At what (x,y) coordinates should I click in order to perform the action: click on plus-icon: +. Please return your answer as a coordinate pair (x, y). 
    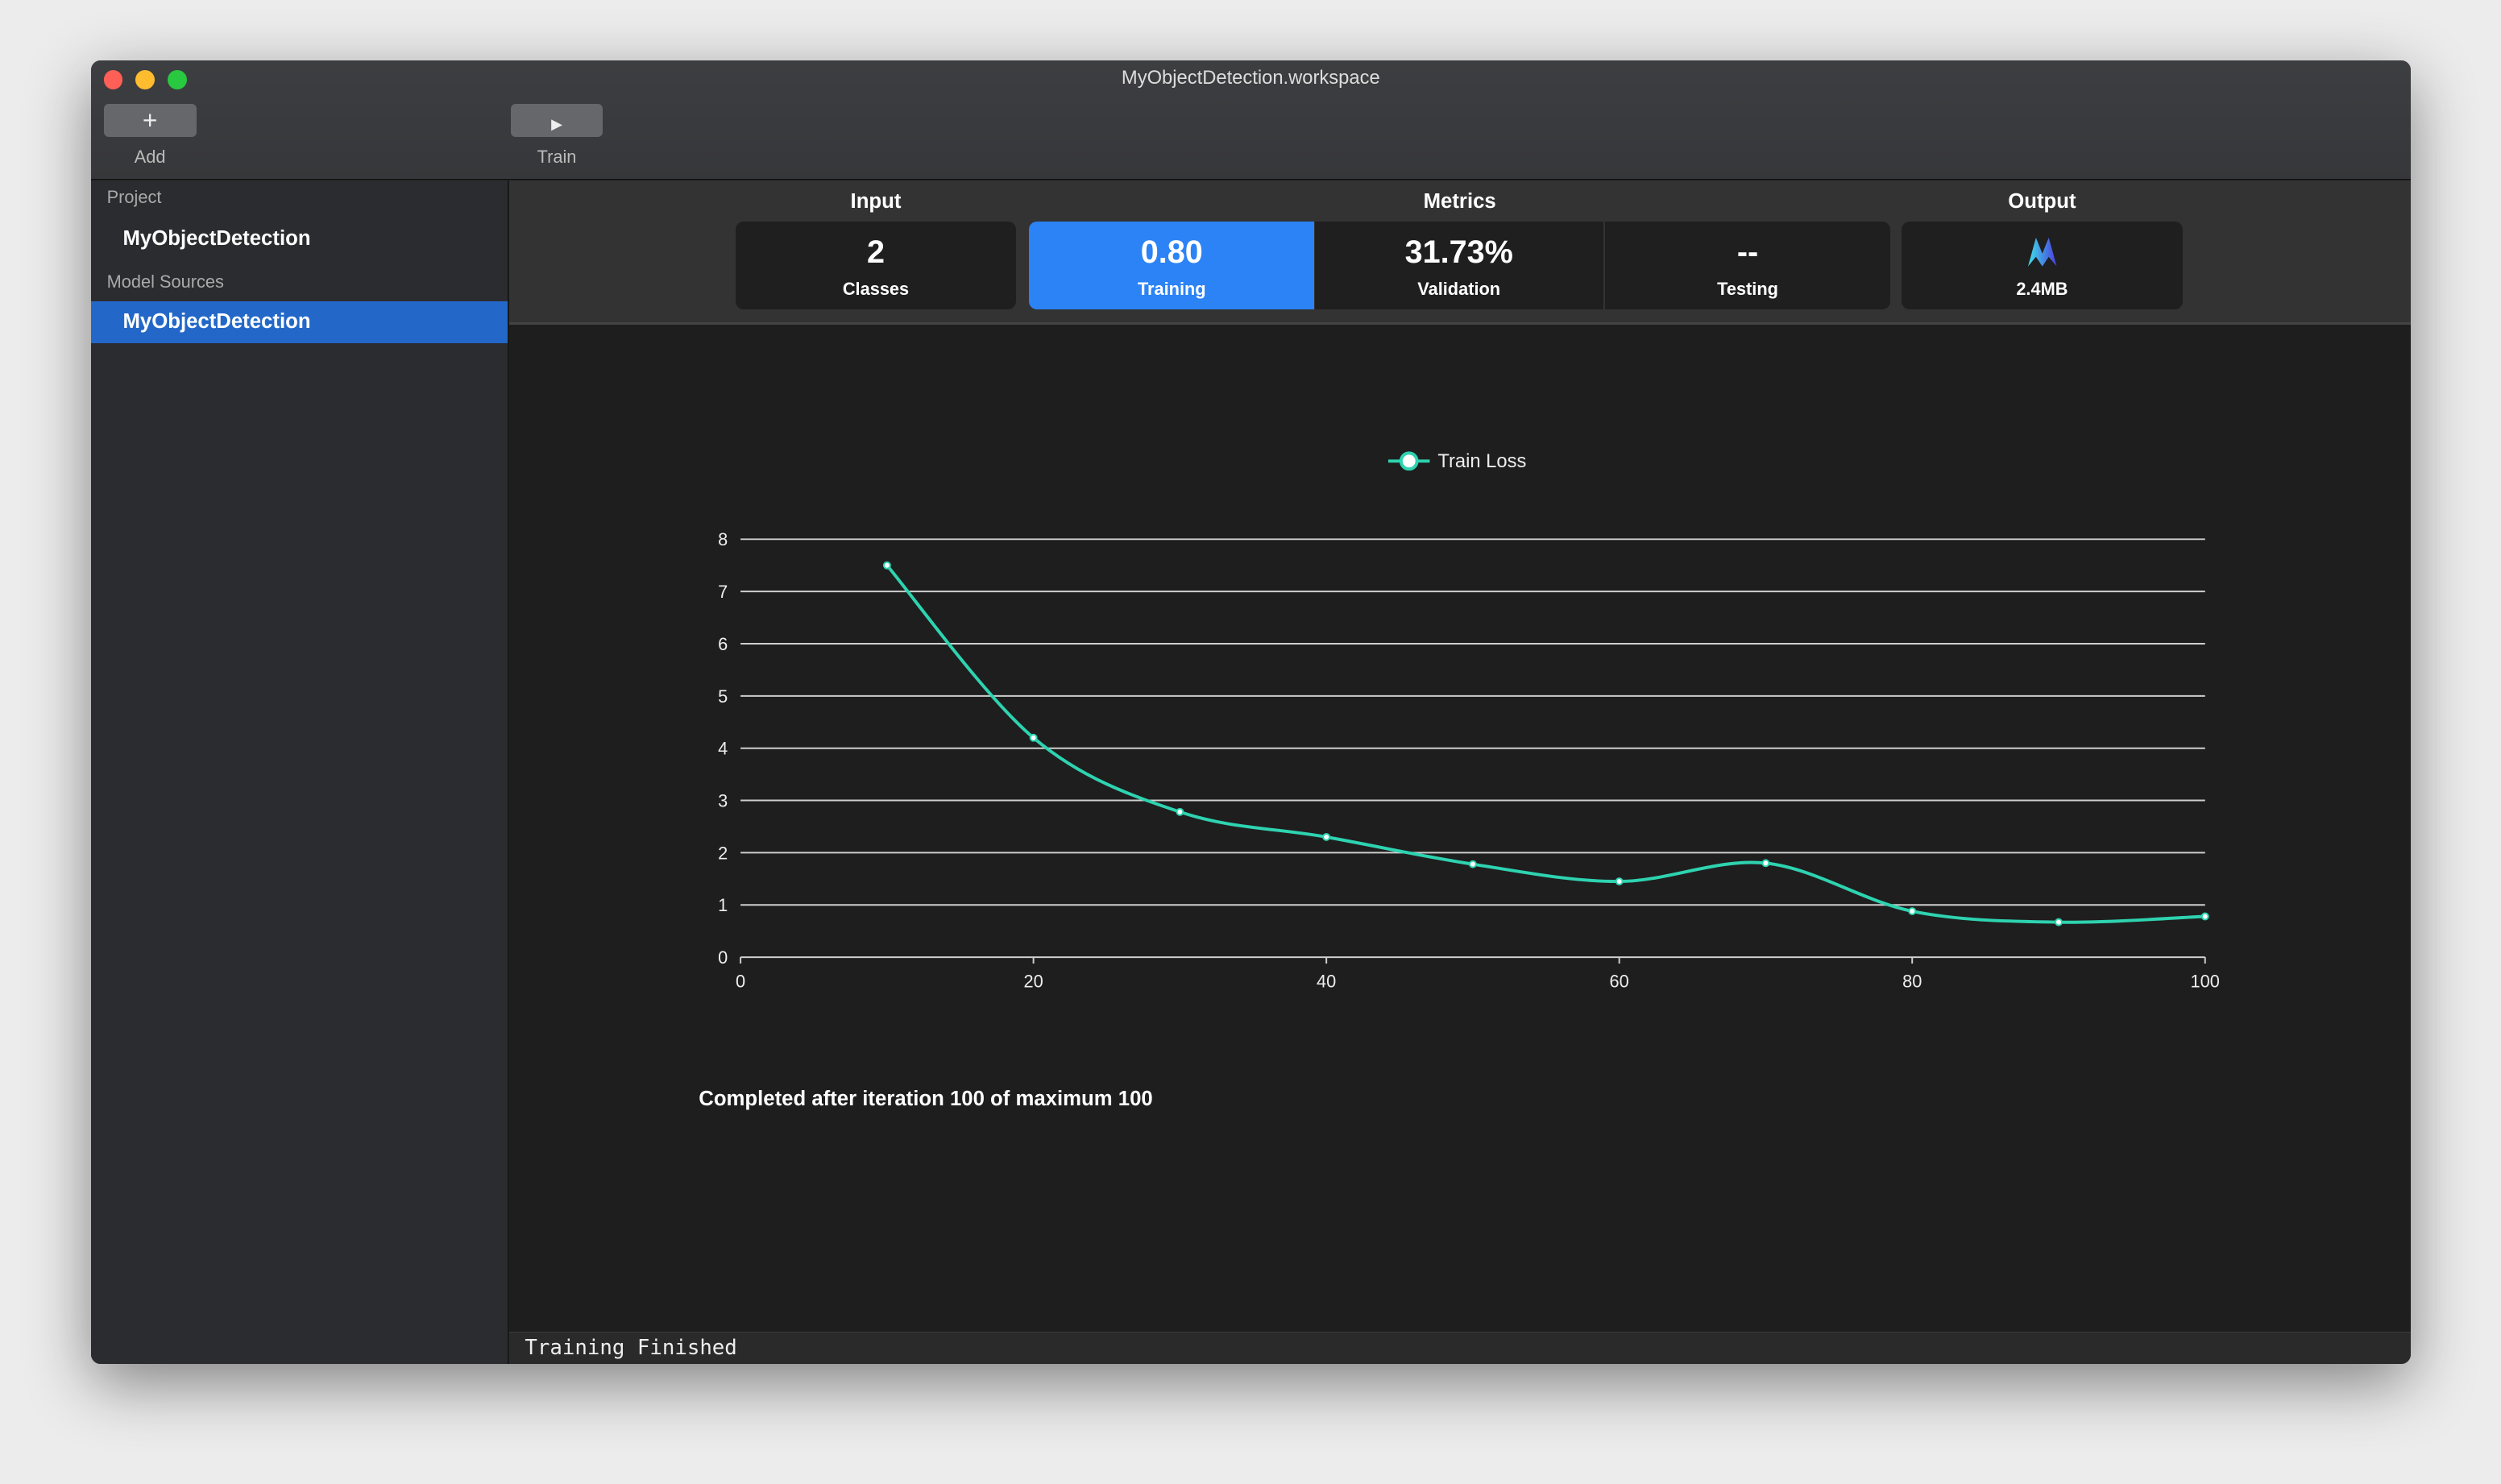
    Looking at the image, I should click on (150, 120).